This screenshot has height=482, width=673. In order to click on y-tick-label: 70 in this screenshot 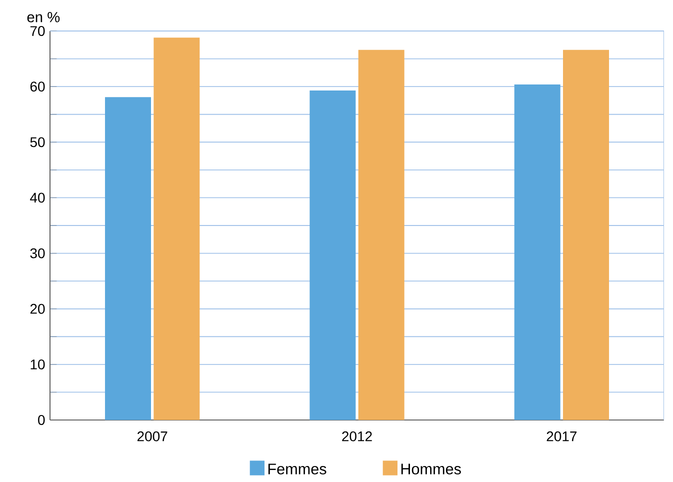, I will do `click(37, 31)`.